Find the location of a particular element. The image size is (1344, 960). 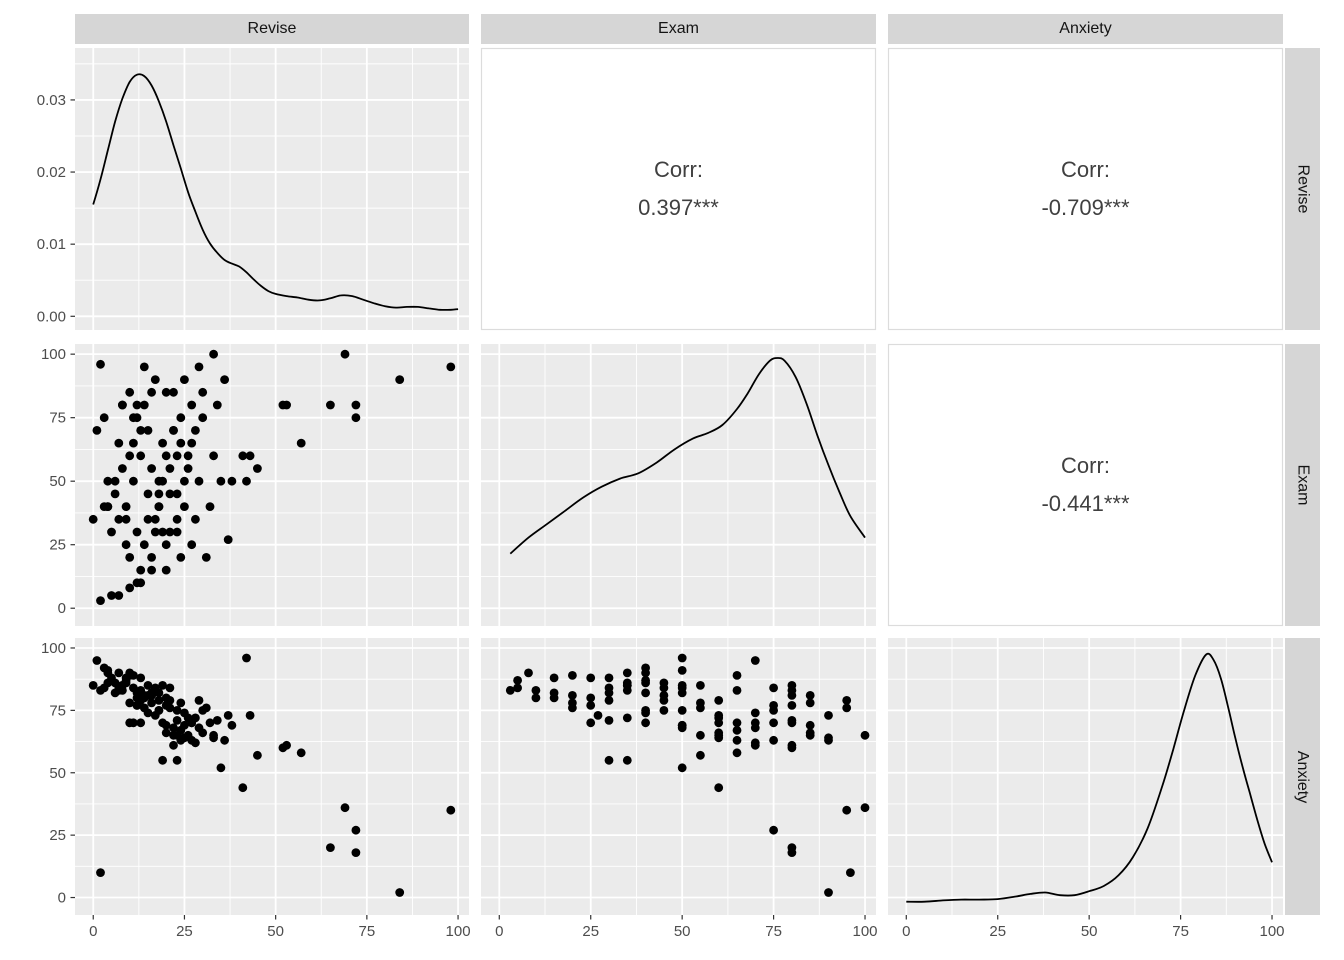

svg-text: 0.01 is located at coordinates (51, 244).